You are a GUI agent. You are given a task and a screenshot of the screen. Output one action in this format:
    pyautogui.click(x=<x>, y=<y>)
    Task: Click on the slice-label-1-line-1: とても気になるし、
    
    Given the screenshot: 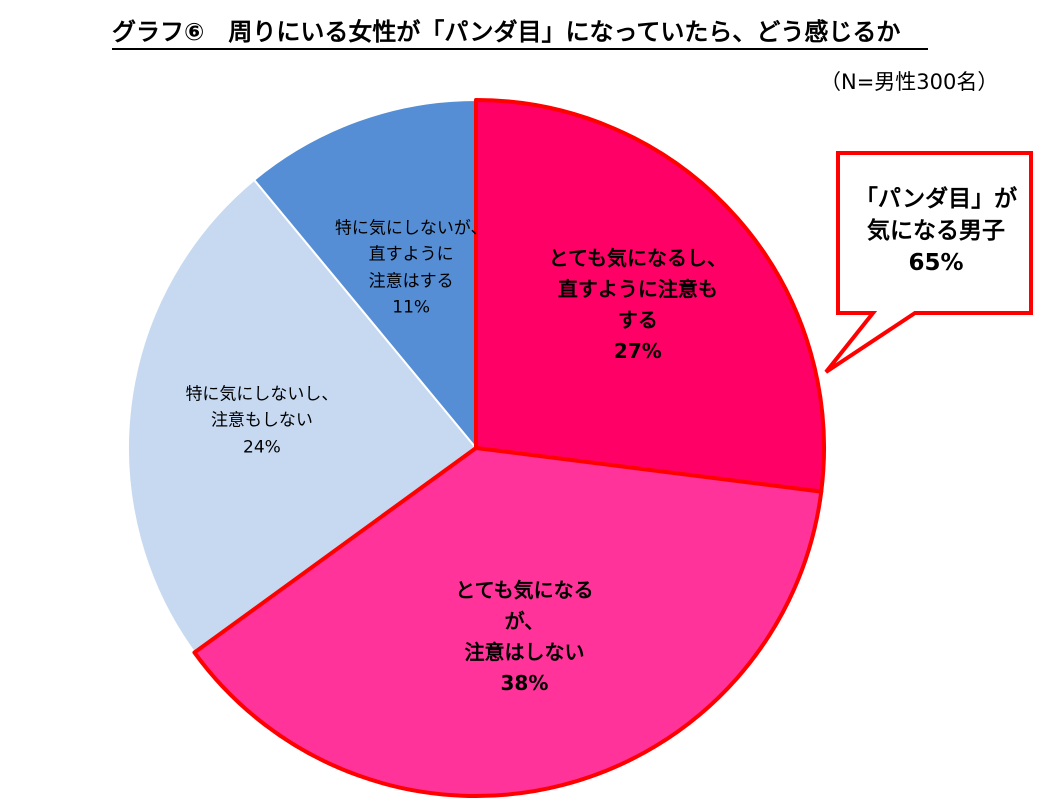 What is the action you would take?
    pyautogui.click(x=638, y=258)
    